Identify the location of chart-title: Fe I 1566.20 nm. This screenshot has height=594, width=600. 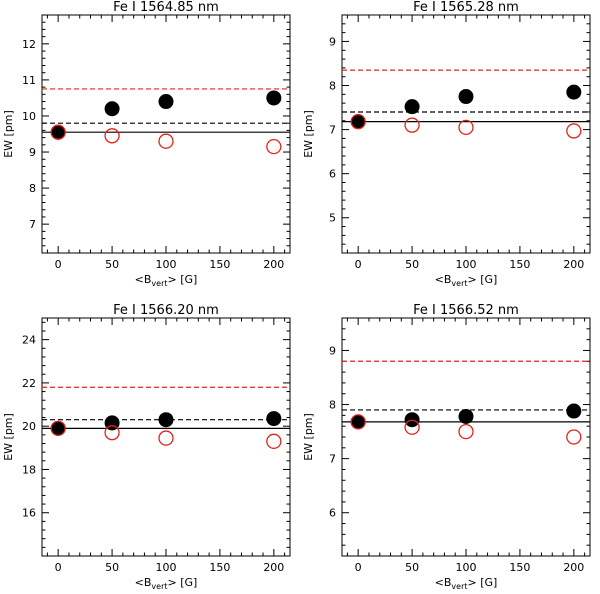
(166, 310).